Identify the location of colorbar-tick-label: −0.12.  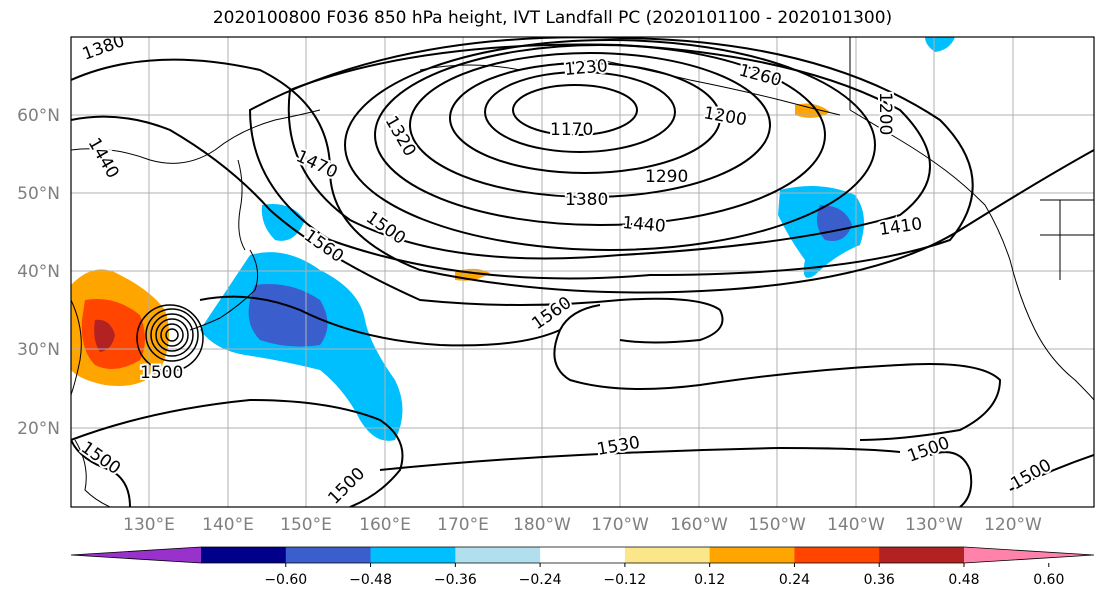
(624, 580).